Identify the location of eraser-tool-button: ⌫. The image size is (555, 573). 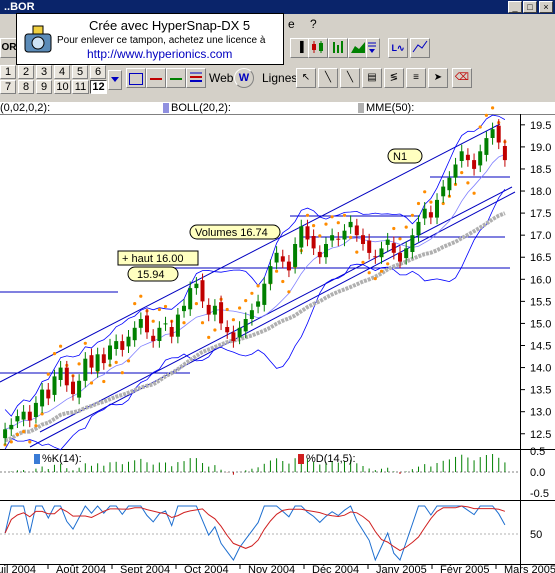
(462, 78).